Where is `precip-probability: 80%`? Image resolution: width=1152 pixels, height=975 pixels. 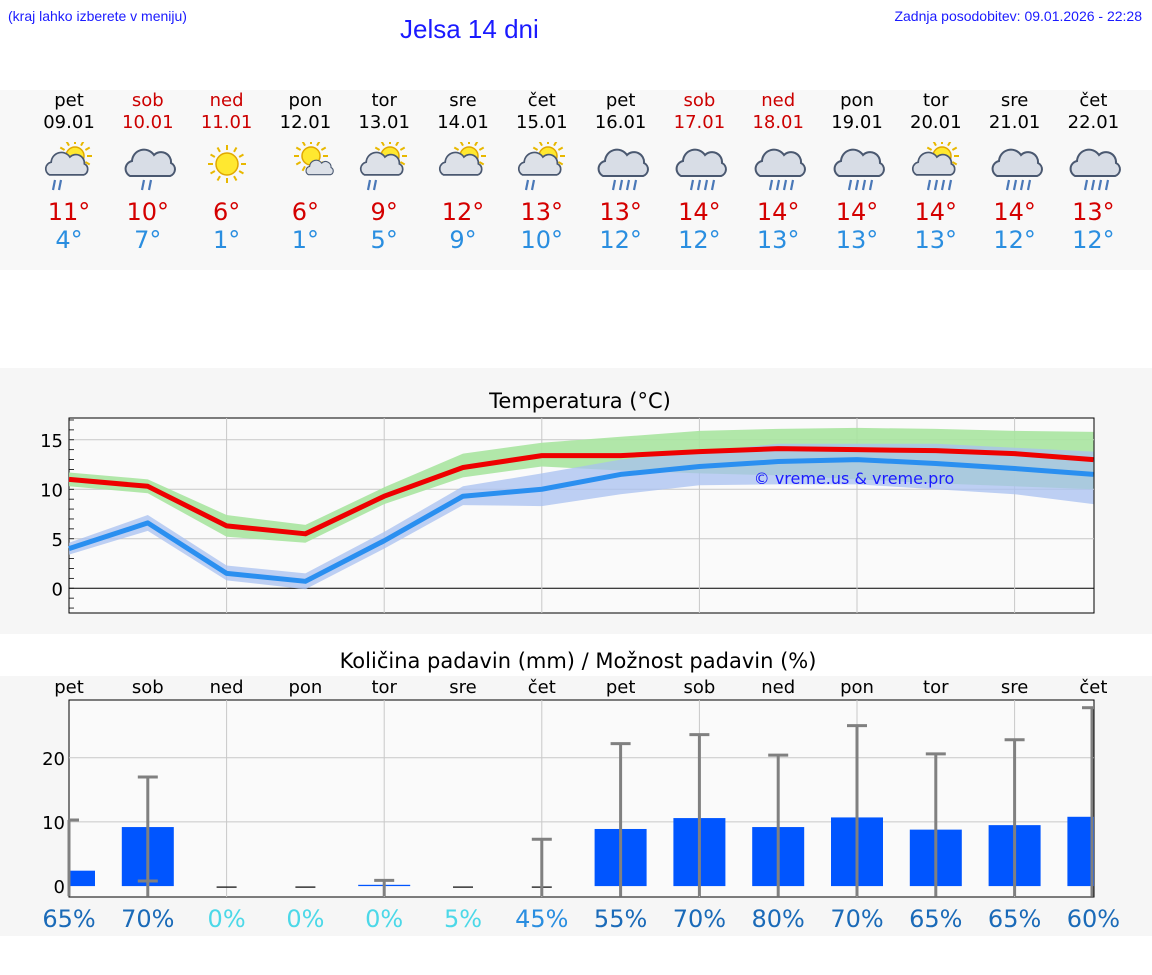 precip-probability: 80% is located at coordinates (778, 919).